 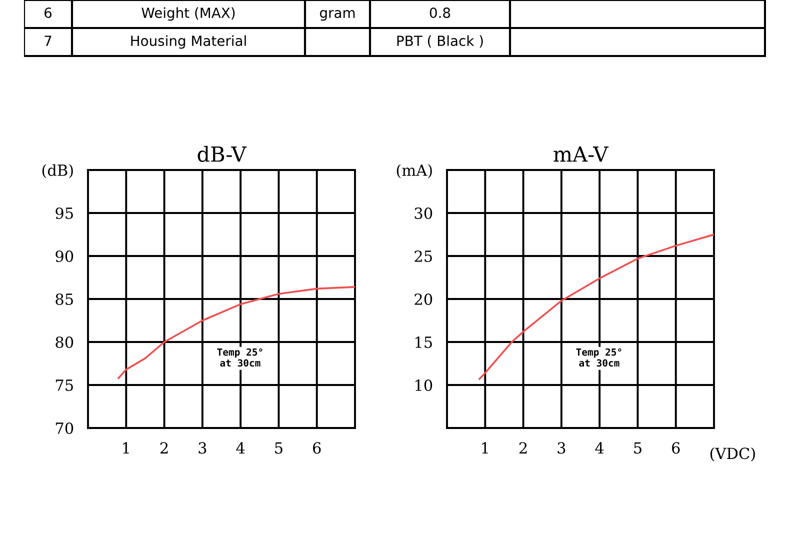 I want to click on x-axis-title: (VDC), so click(x=732, y=454).